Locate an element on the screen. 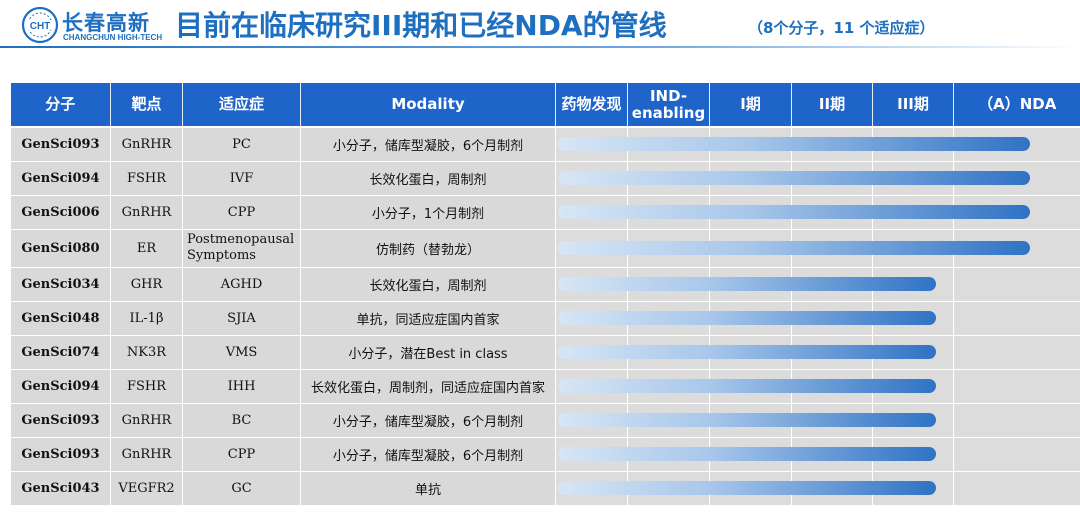  modality-cell: 小分子，潜在Best in class is located at coordinates (428, 352).